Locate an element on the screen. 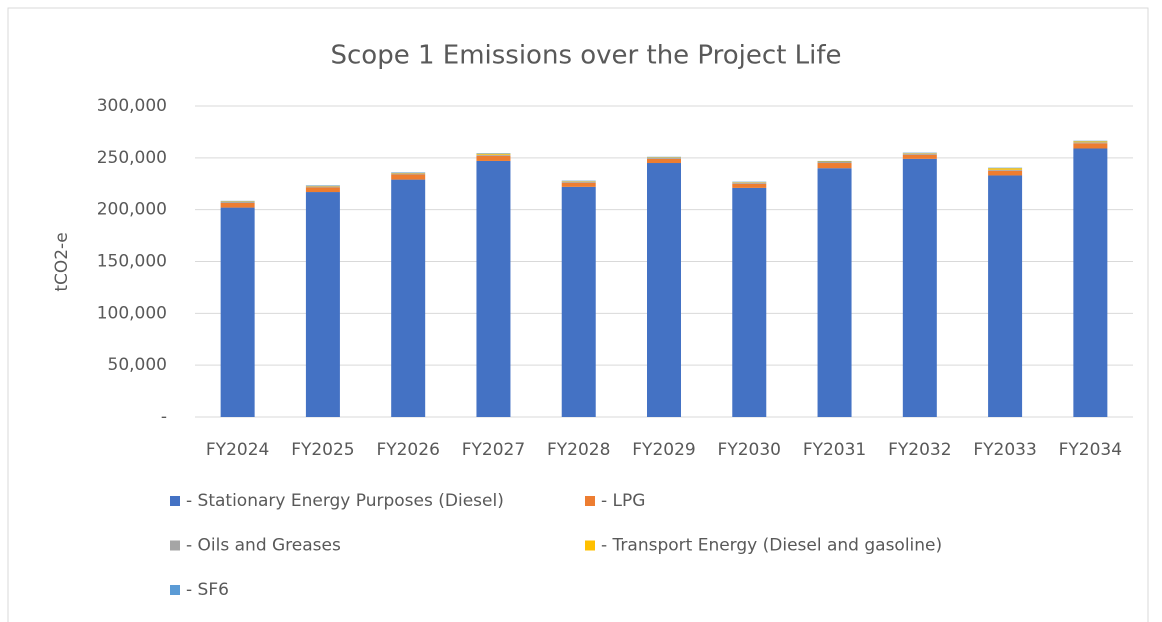  x-tick-label: FY2026 is located at coordinates (407, 450).